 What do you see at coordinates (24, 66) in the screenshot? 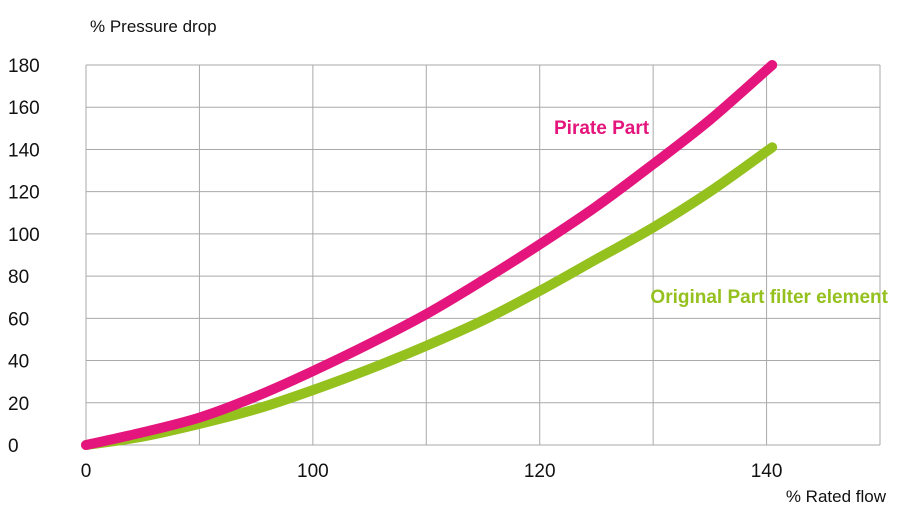
I see `y-tick-label: 180` at bounding box center [24, 66].